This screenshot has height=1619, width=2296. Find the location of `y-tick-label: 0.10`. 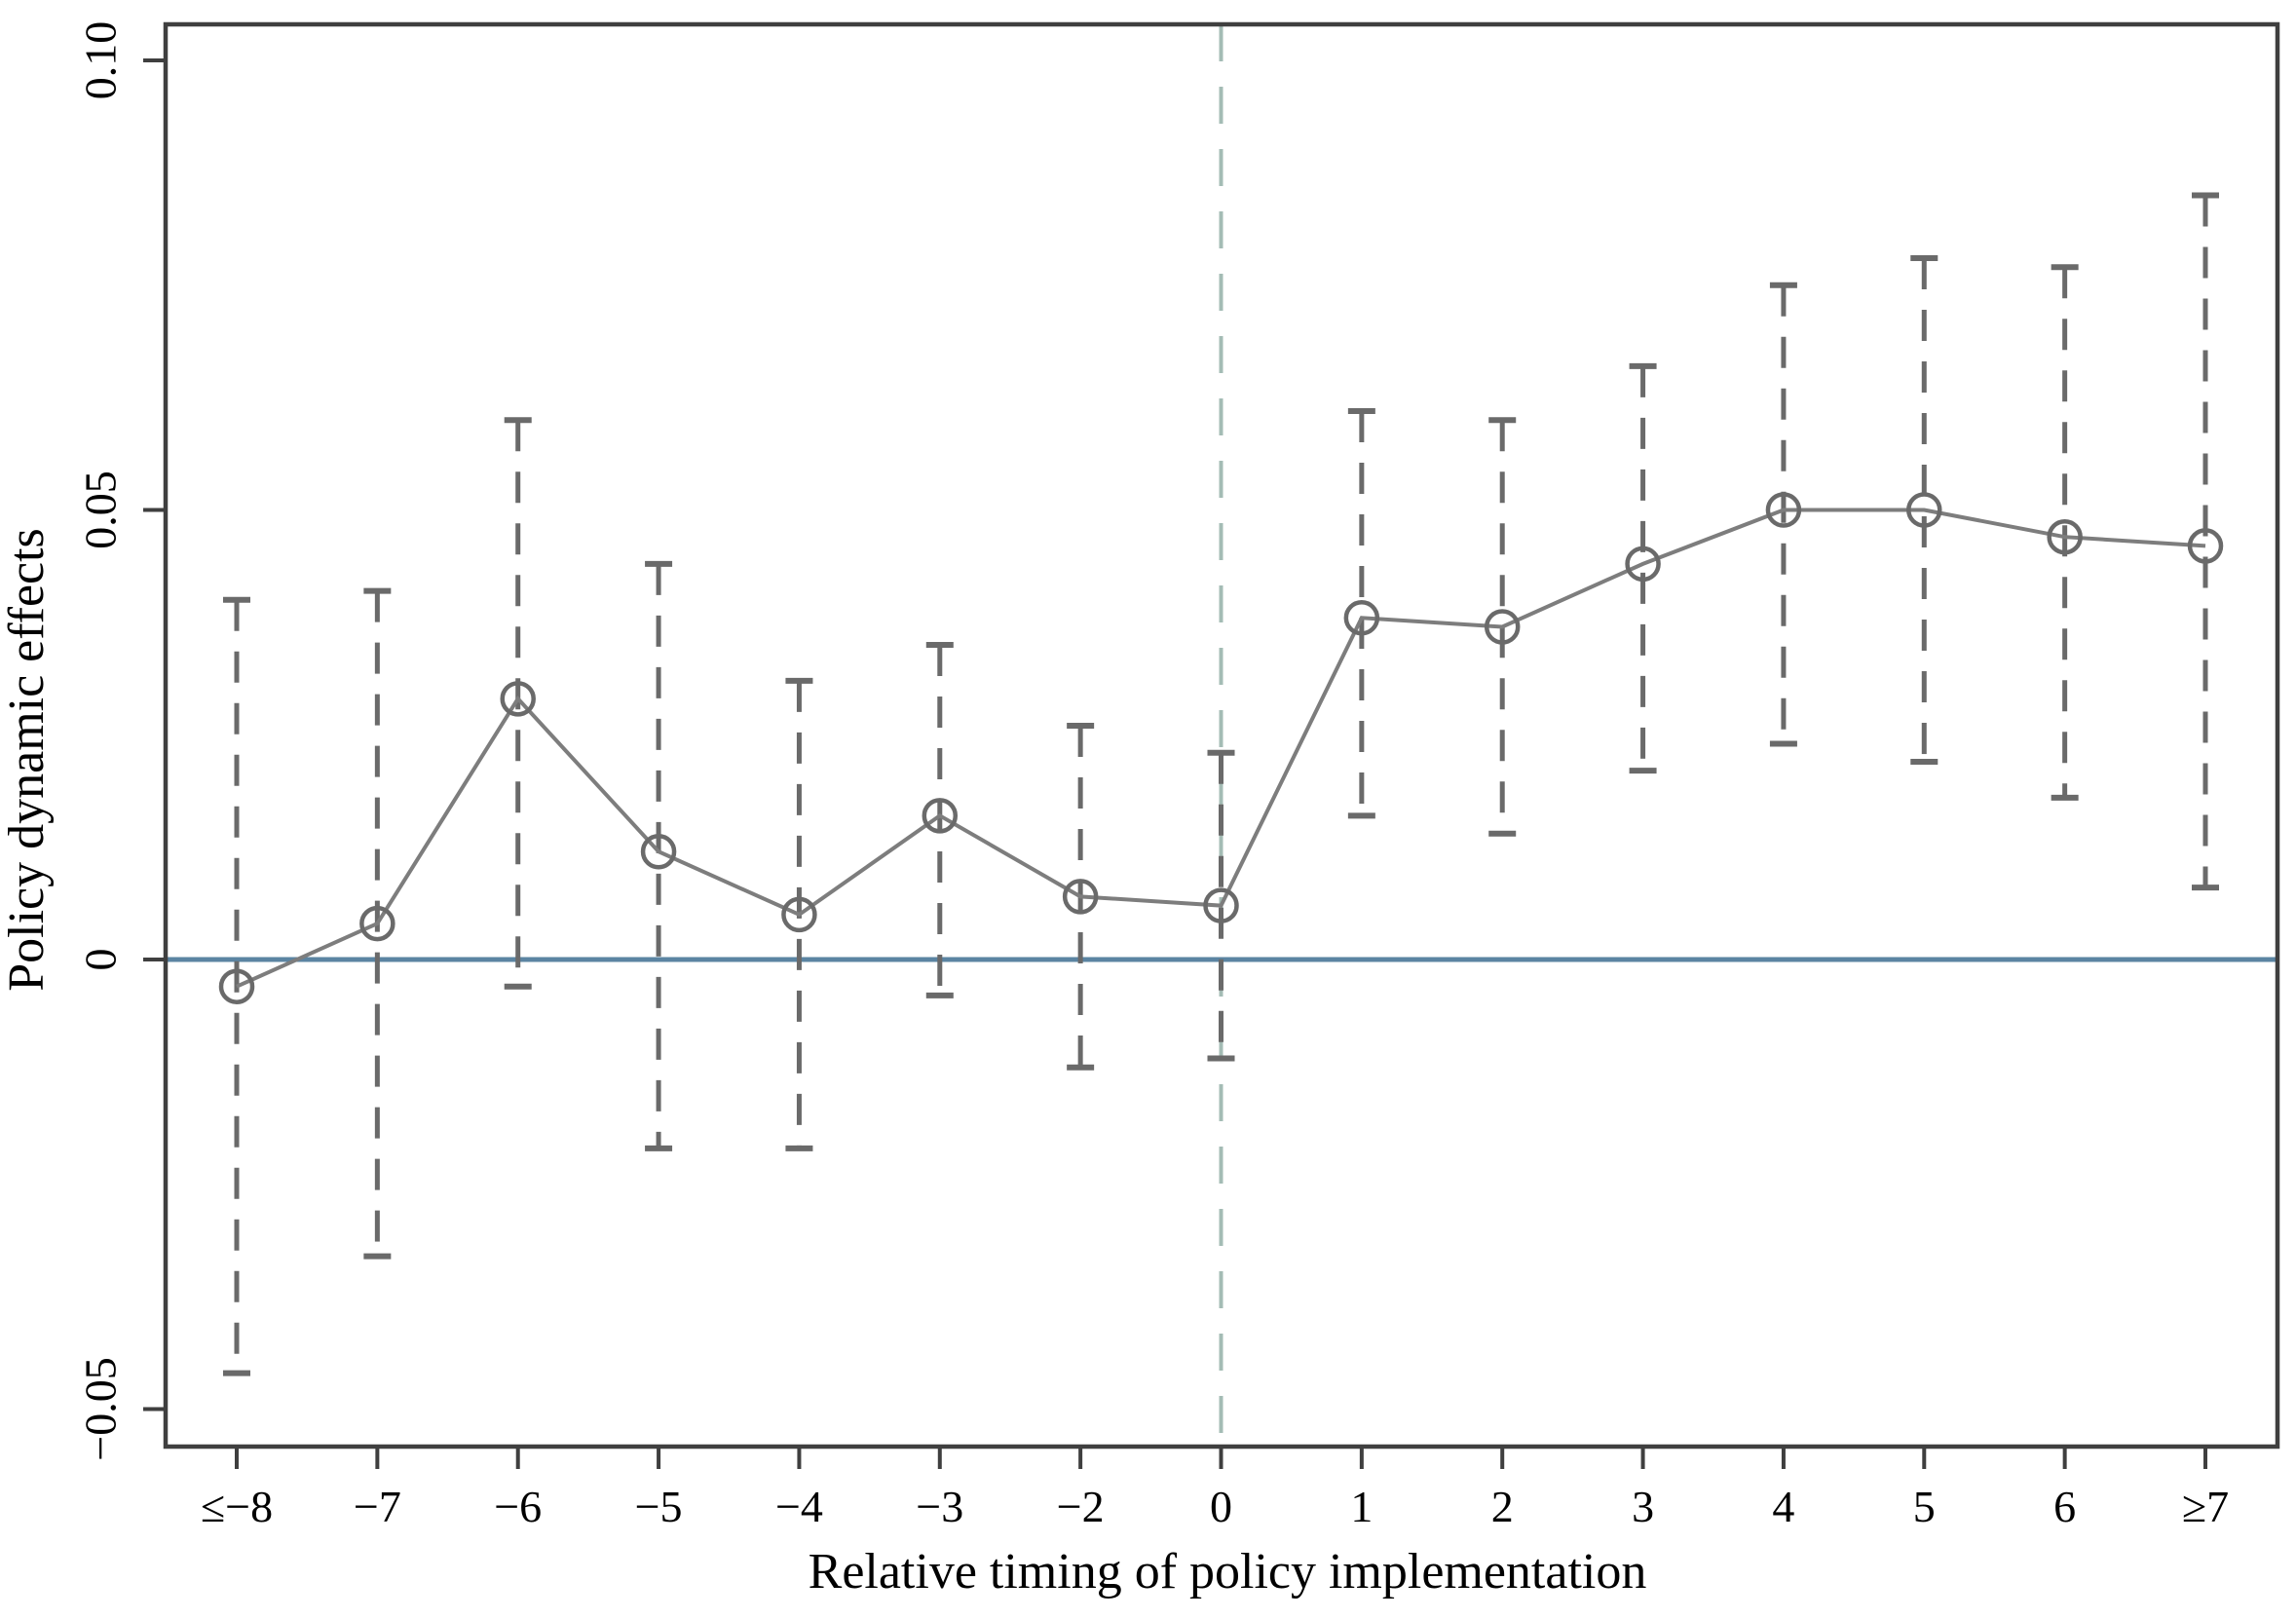

y-tick-label: 0.10 is located at coordinates (101, 61).